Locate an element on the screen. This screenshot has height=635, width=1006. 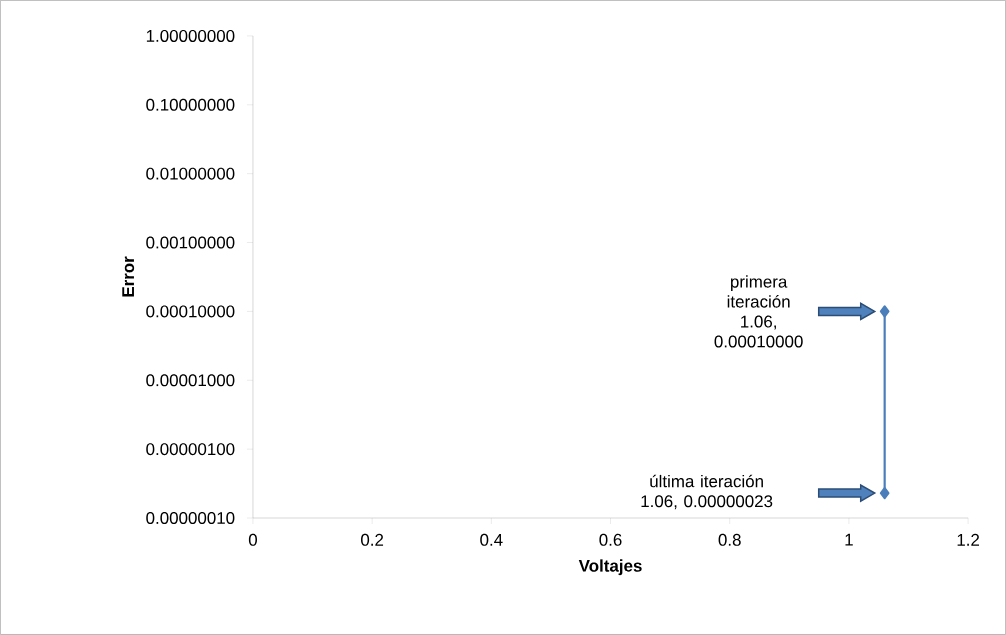
y-axis-title: Error is located at coordinates (128, 276).